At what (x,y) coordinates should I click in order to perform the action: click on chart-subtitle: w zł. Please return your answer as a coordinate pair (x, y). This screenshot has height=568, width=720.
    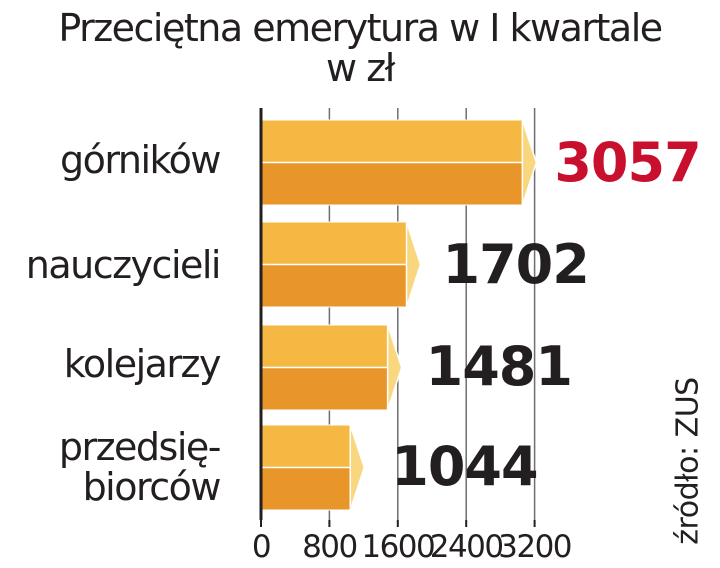
    Looking at the image, I should click on (360, 68).